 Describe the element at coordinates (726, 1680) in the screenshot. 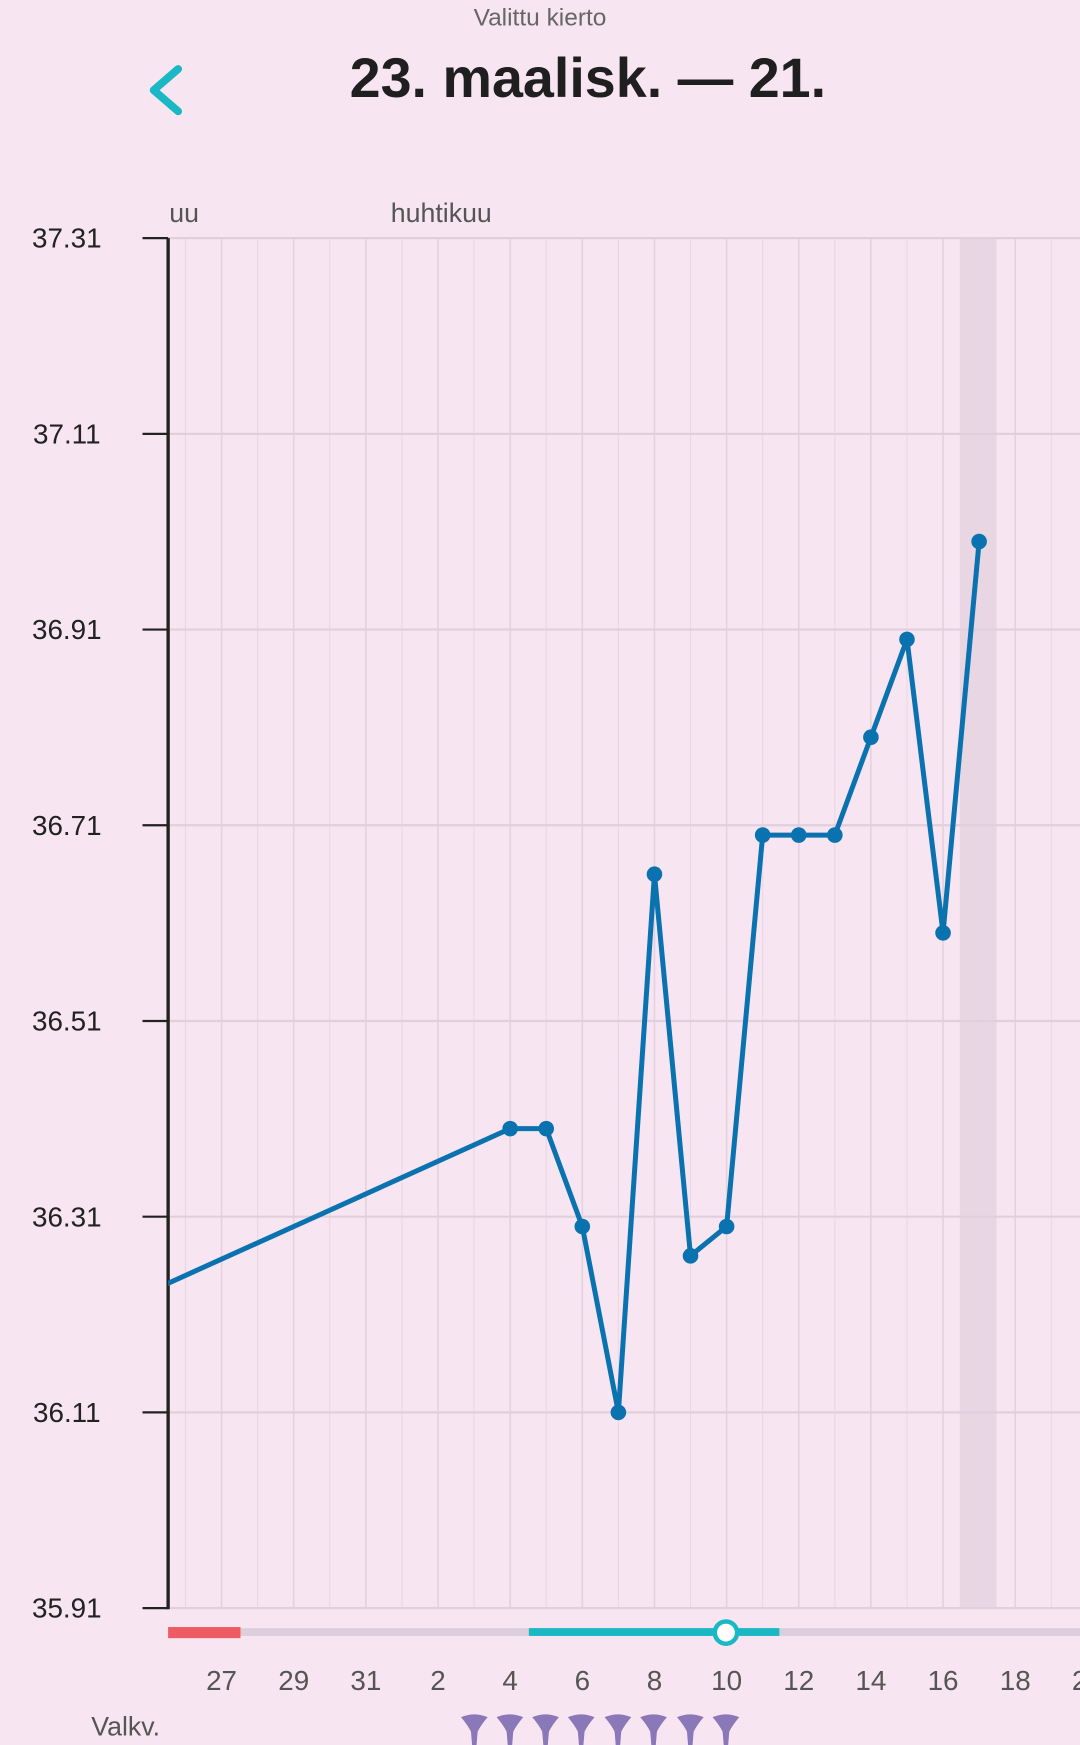

I see `x-tick-label: 10` at that location.